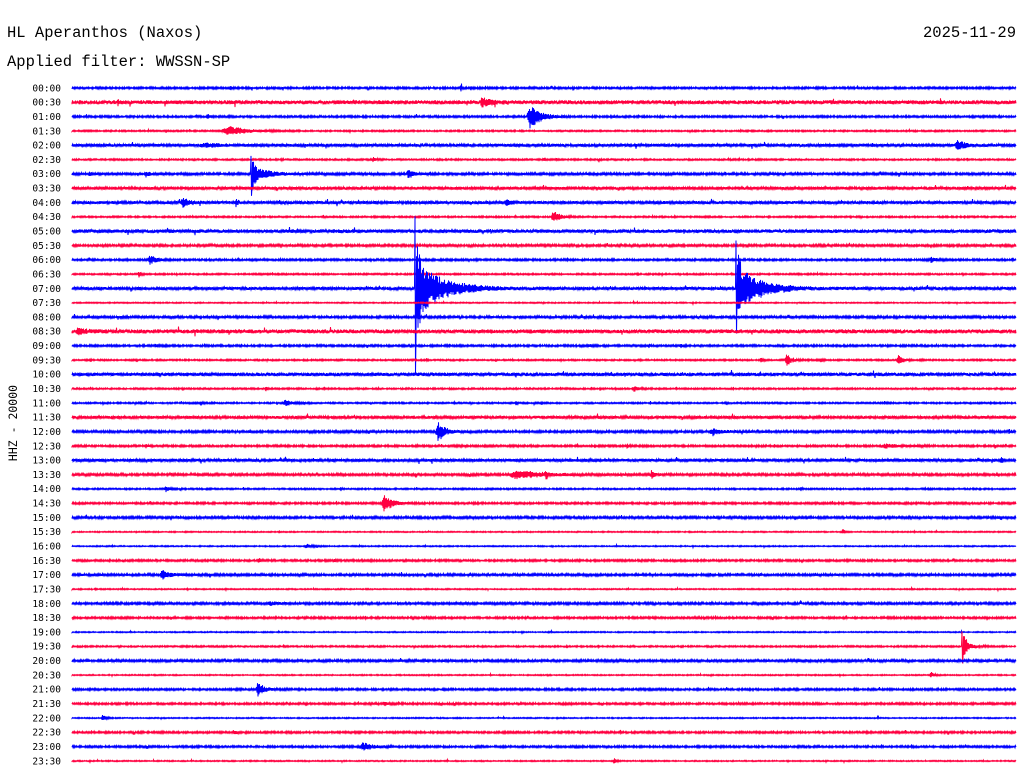 Image resolution: width=1024 pixels, height=780 pixels. I want to click on row-label-1630: 16:30, so click(46, 561).